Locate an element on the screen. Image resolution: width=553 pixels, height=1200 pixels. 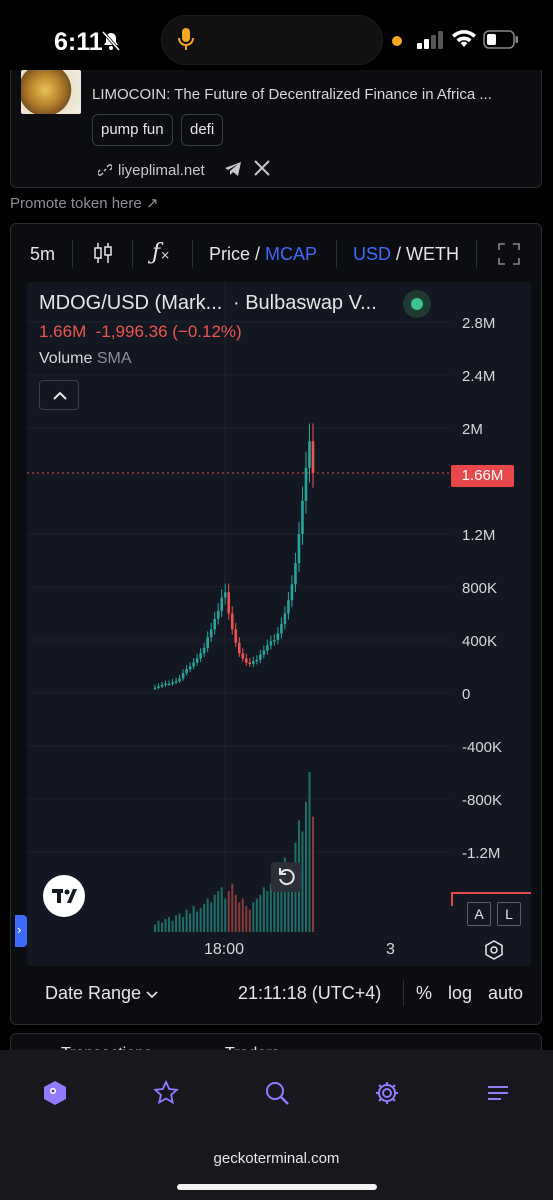
tradingview-logo is located at coordinates (64, 896).